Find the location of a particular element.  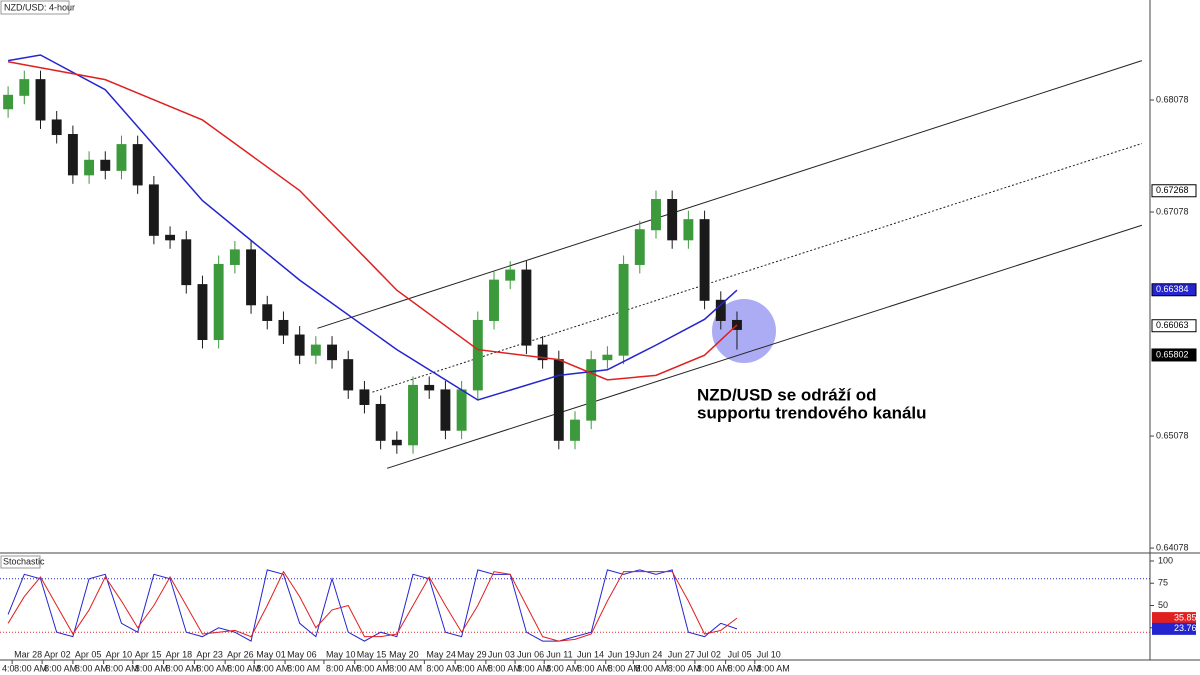

y-tick-label: 0.64078 is located at coordinates (1172, 547).